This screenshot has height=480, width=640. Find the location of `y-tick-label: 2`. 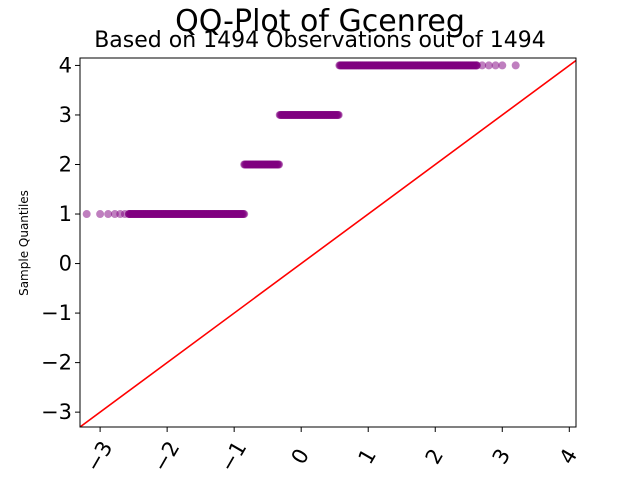

y-tick-label: 2 is located at coordinates (65, 164).